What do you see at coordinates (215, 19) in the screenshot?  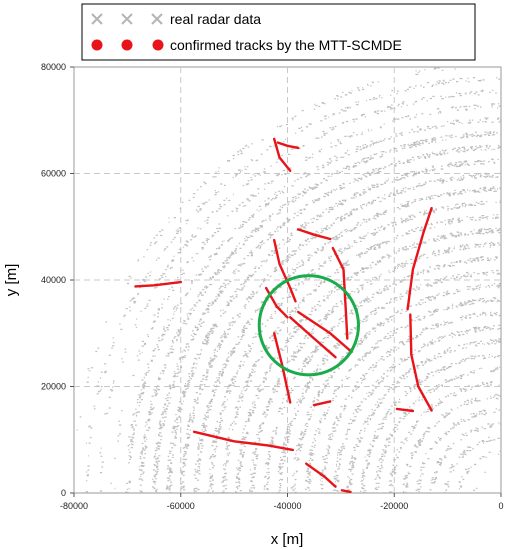 I see `legend-label-radar: real radar data` at bounding box center [215, 19].